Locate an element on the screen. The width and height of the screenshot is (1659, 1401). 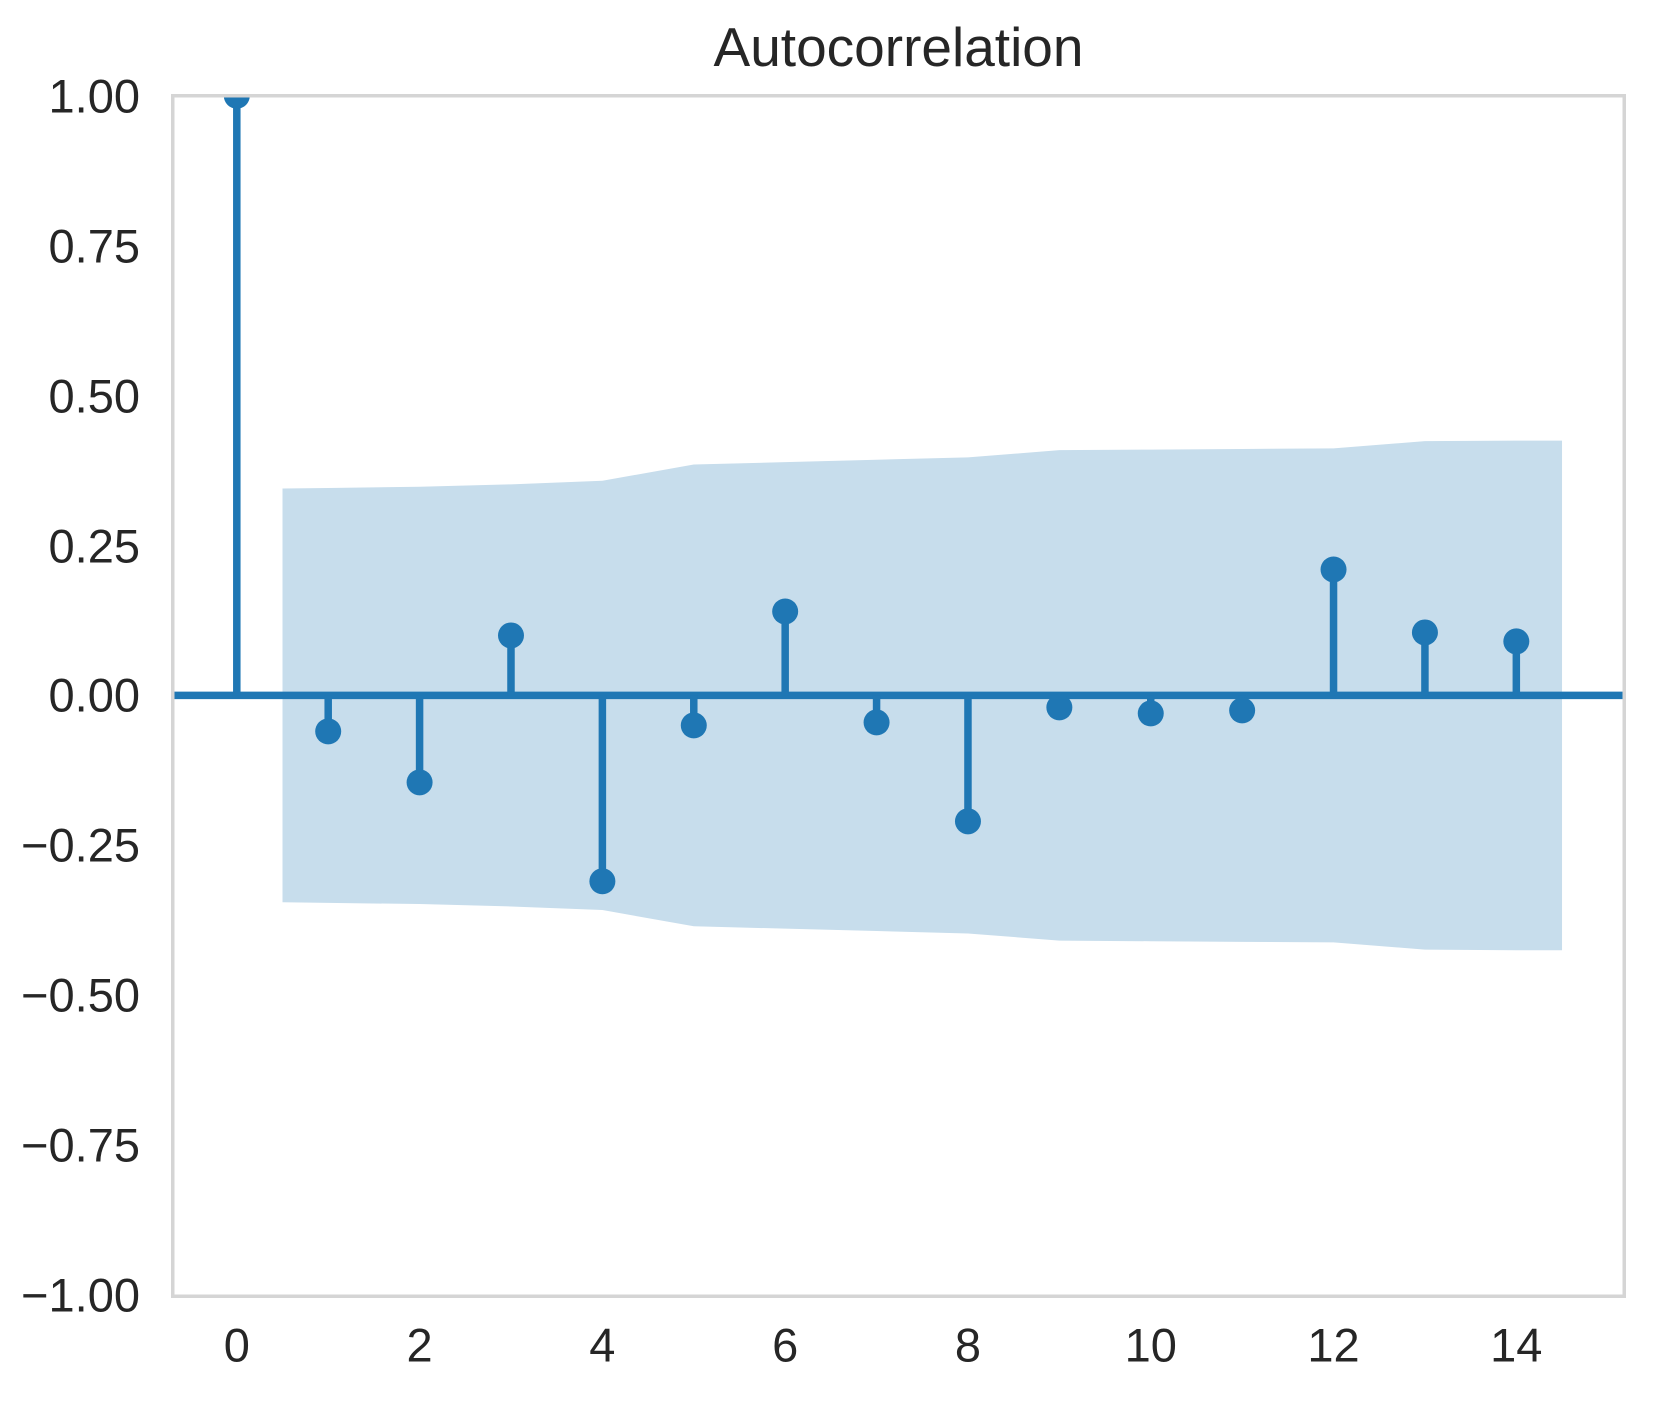
y-tick-label: 0.75 is located at coordinates (94, 246).